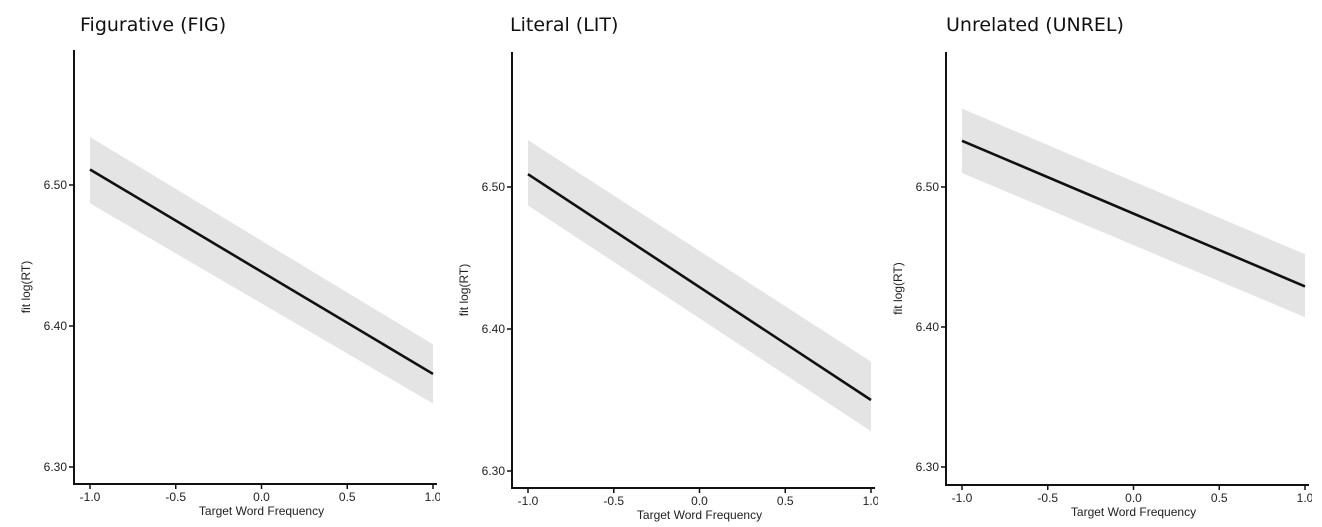 Image resolution: width=1322 pixels, height=527 pixels. I want to click on chart-title: Figurative (FIG), so click(153, 25).